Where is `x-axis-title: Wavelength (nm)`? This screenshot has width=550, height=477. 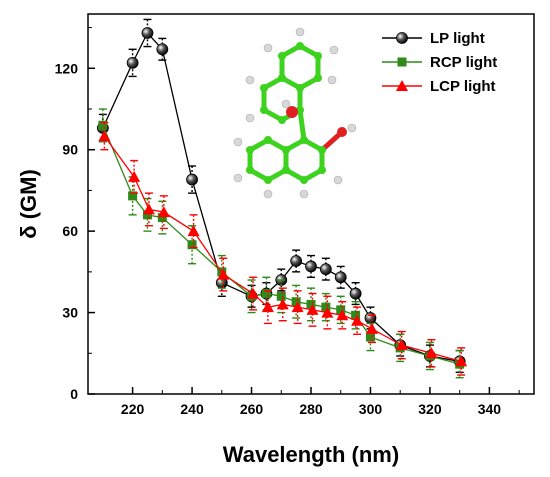 x-axis-title: Wavelength (nm) is located at coordinates (311, 454).